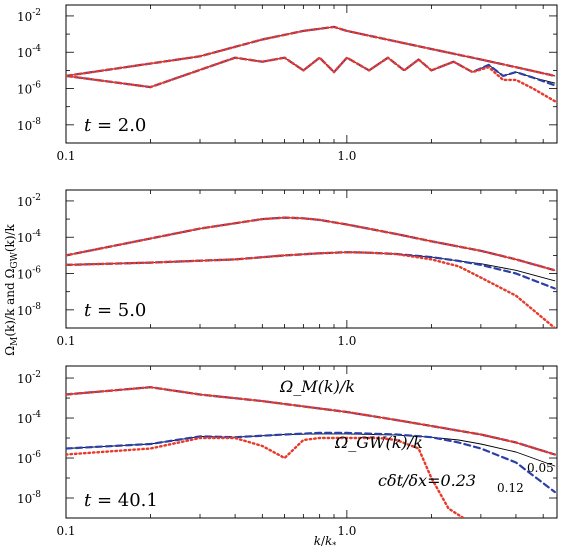  I want to click on panel-time-label: t = 5.0, so click(115, 310).